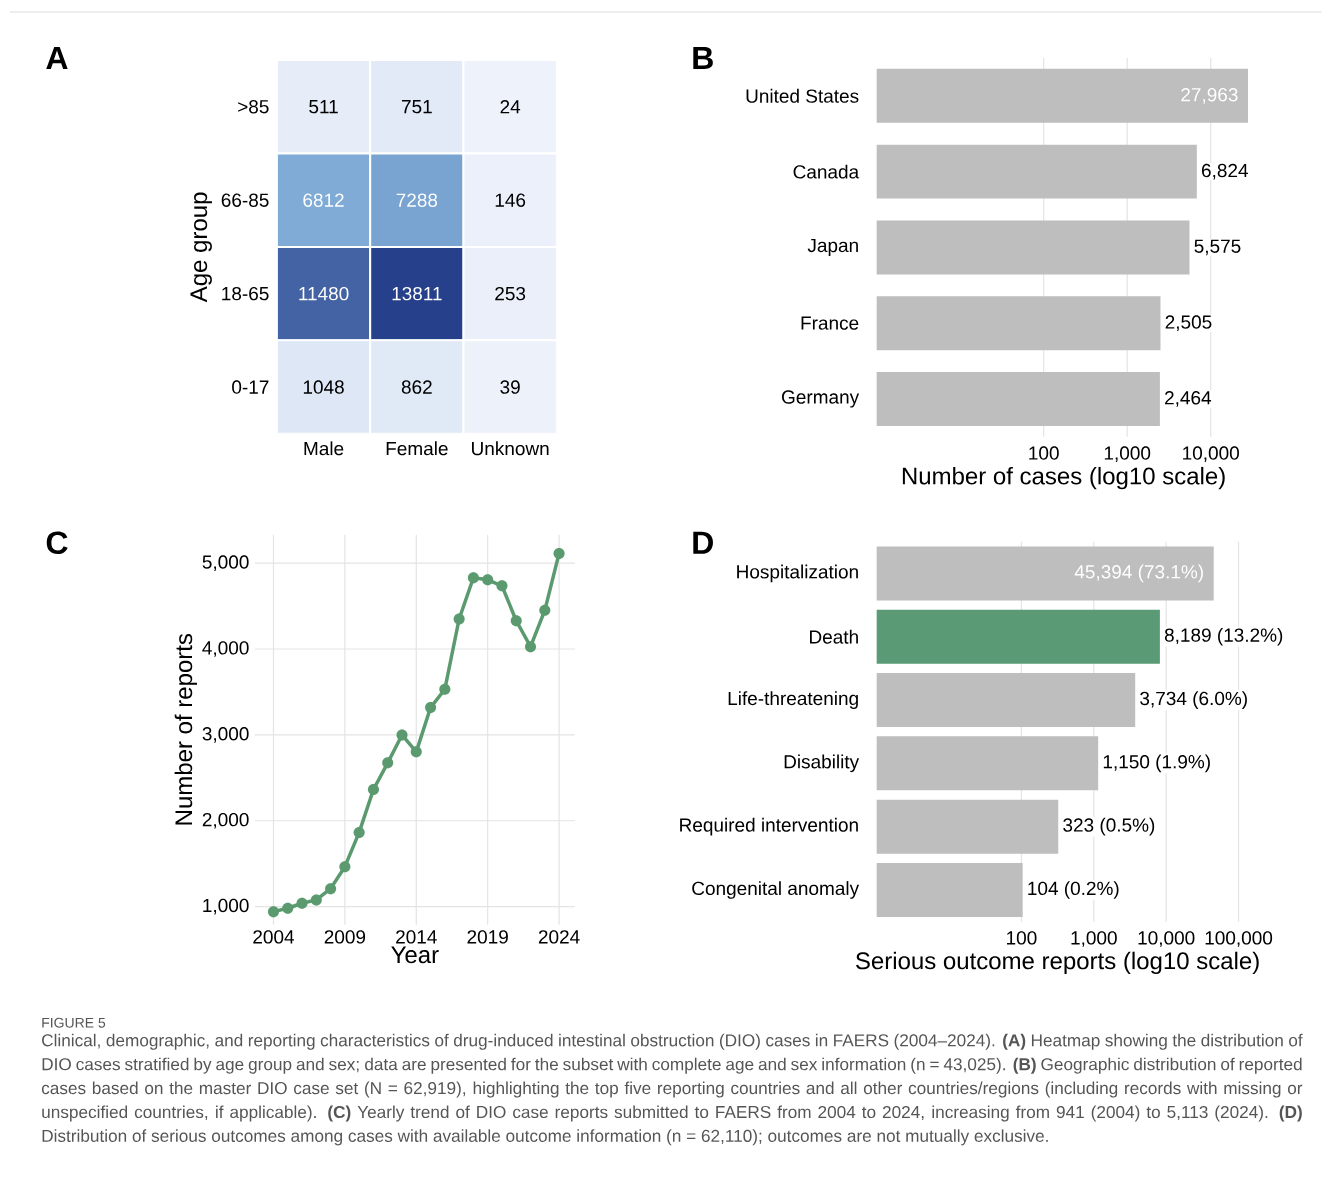 The width and height of the screenshot is (1322, 1193). Describe the element at coordinates (821, 399) in the screenshot. I see `y-tick-label: Germany` at that location.